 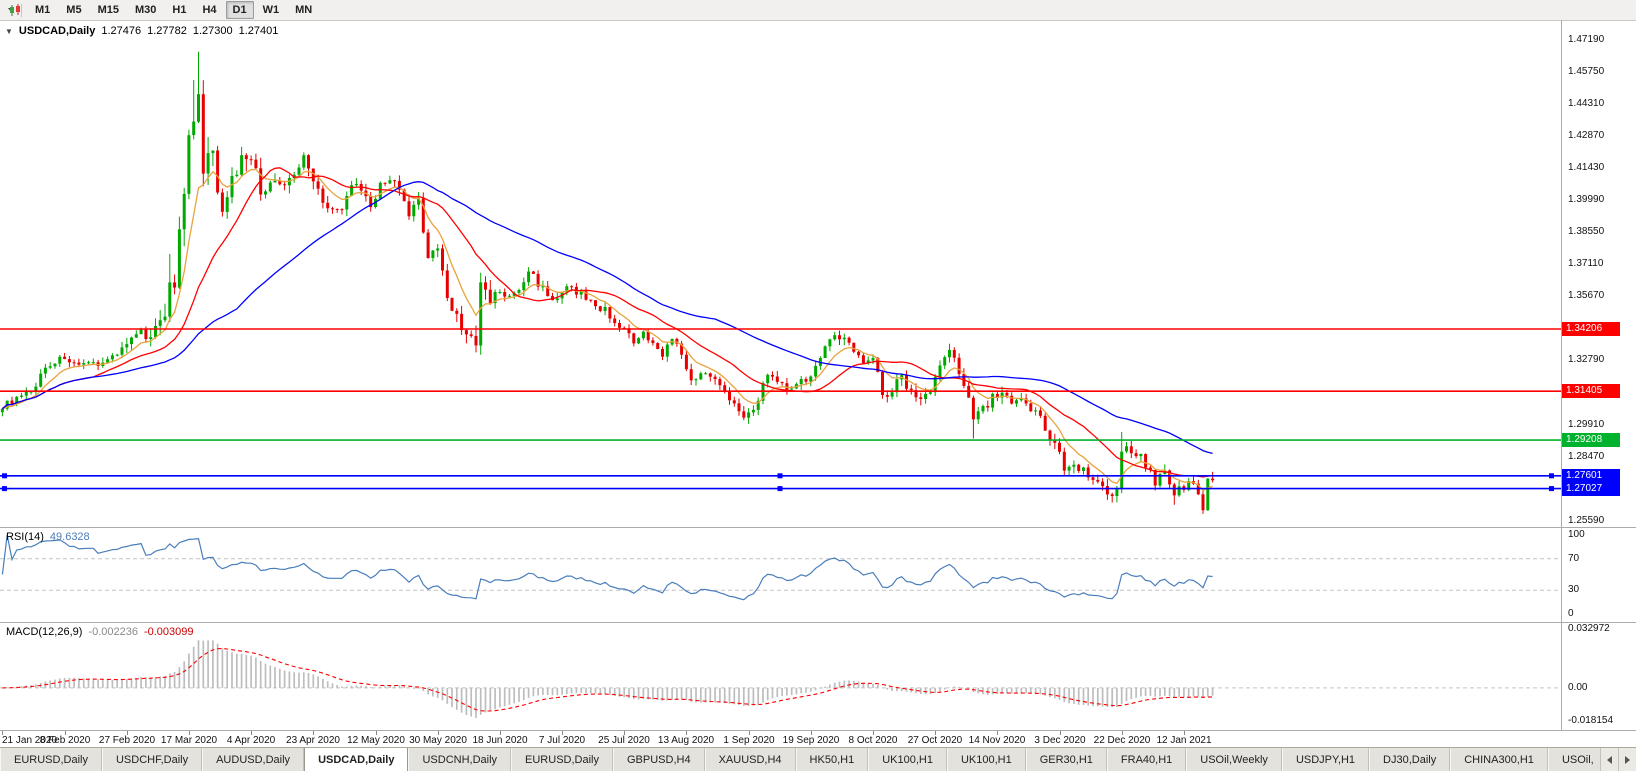 What do you see at coordinates (209, 10) in the screenshot?
I see `timeframe-button-H4: H4` at bounding box center [209, 10].